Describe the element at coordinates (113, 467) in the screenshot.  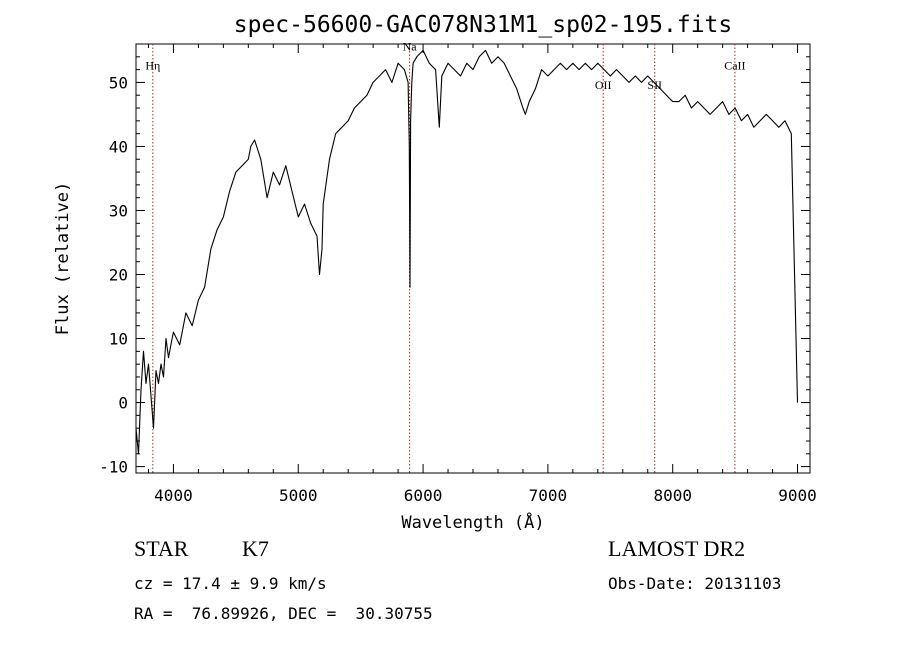
I see `y-tick-label: -10` at that location.